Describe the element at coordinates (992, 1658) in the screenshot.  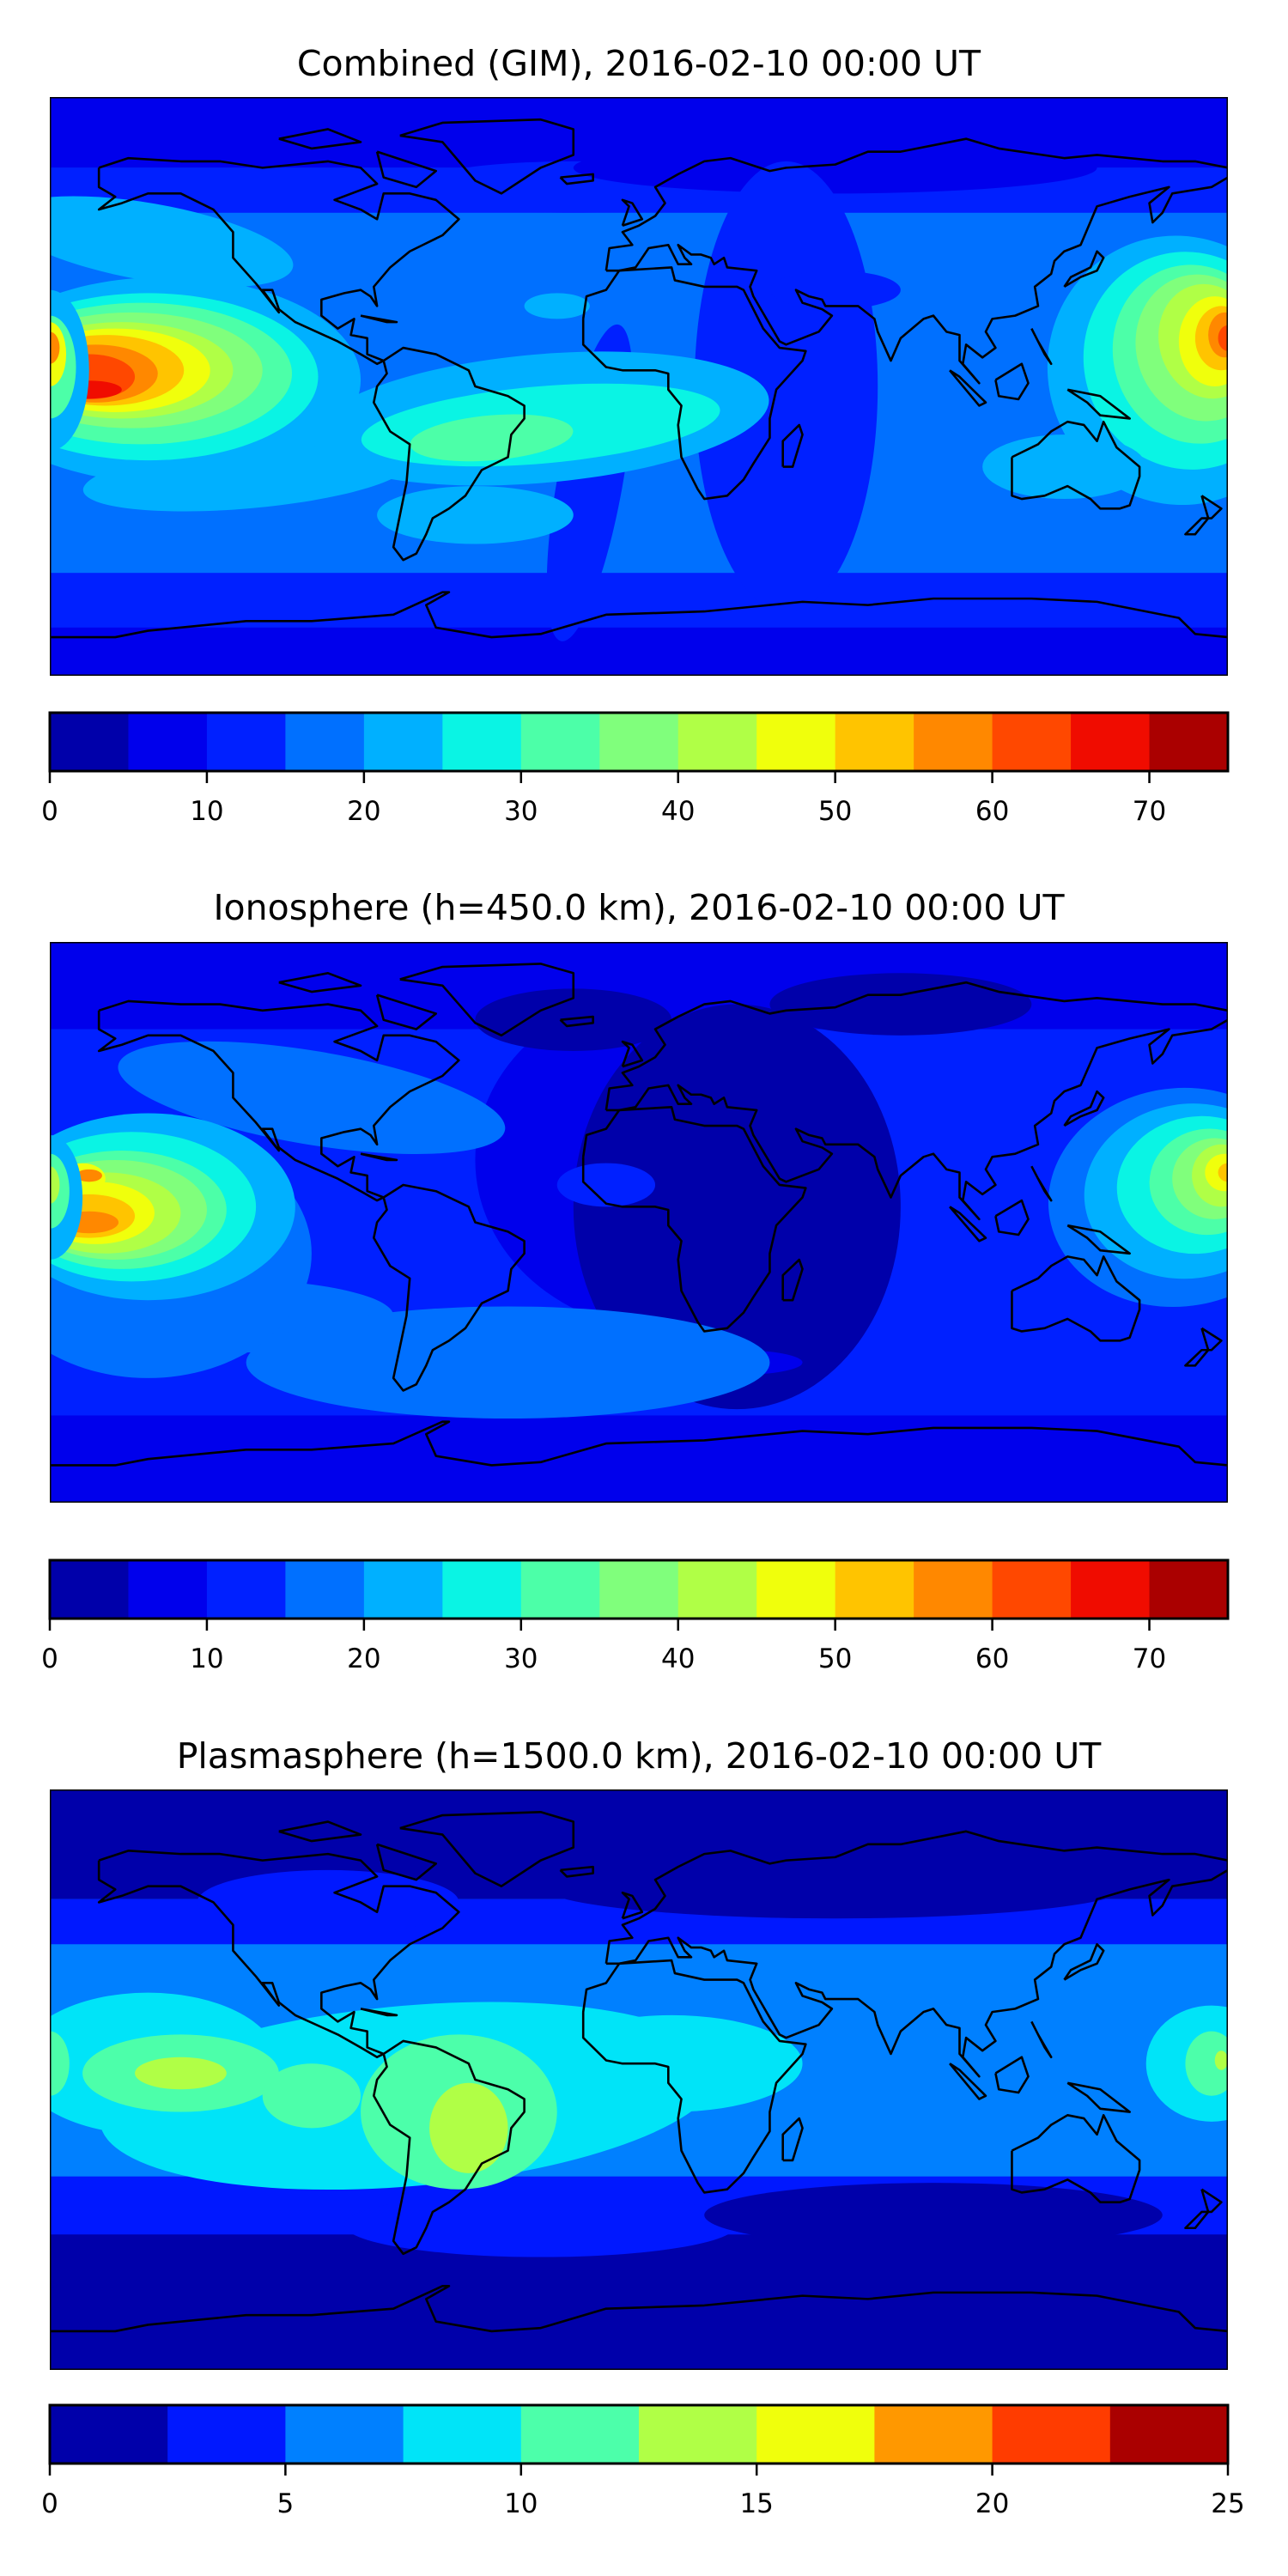
I see `colorbar-tick-label: 60` at that location.